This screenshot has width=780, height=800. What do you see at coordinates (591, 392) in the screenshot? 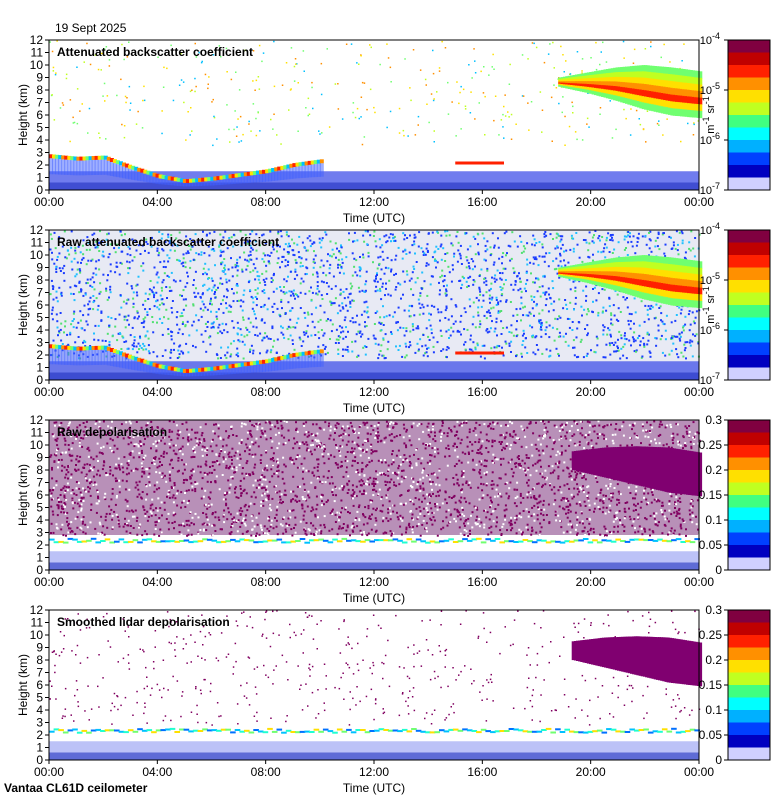
I see `x-tick-label: 20:00` at bounding box center [591, 392].